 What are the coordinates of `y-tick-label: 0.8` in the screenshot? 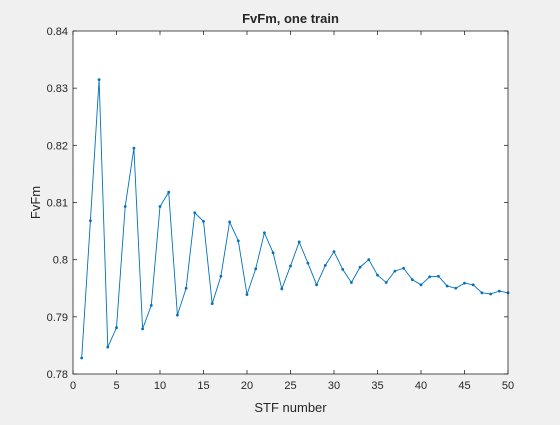 It's located at (60, 261).